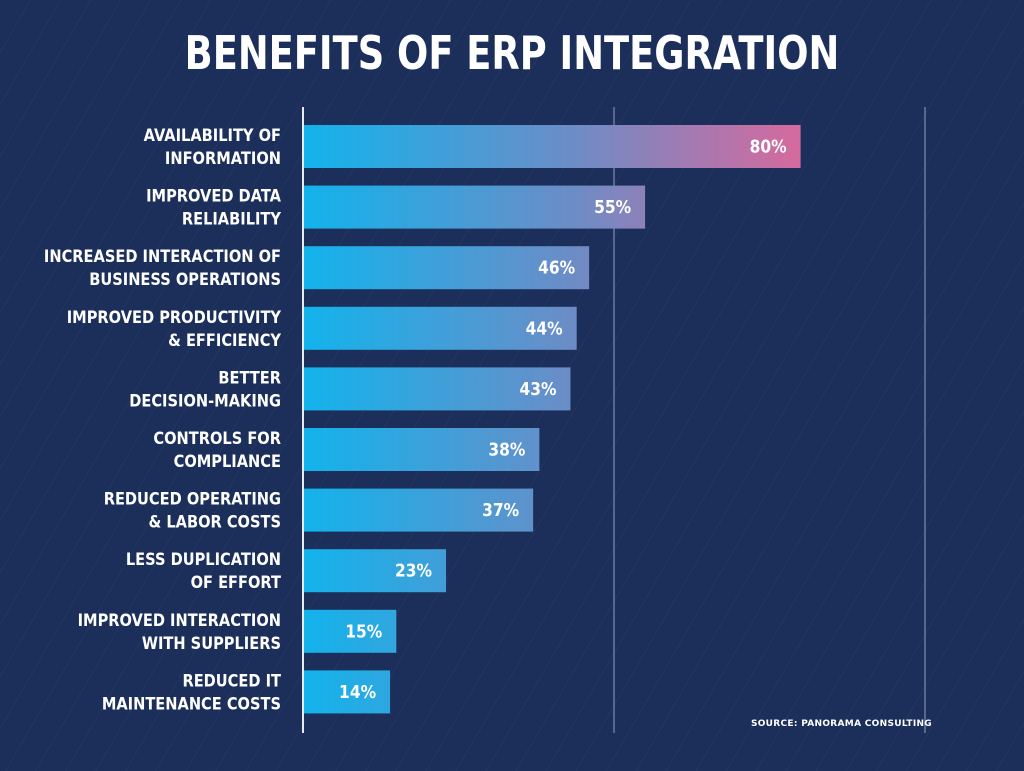 This screenshot has width=1024, height=771. What do you see at coordinates (203, 559) in the screenshot?
I see `category-label-line: LESS DUPLICATION` at bounding box center [203, 559].